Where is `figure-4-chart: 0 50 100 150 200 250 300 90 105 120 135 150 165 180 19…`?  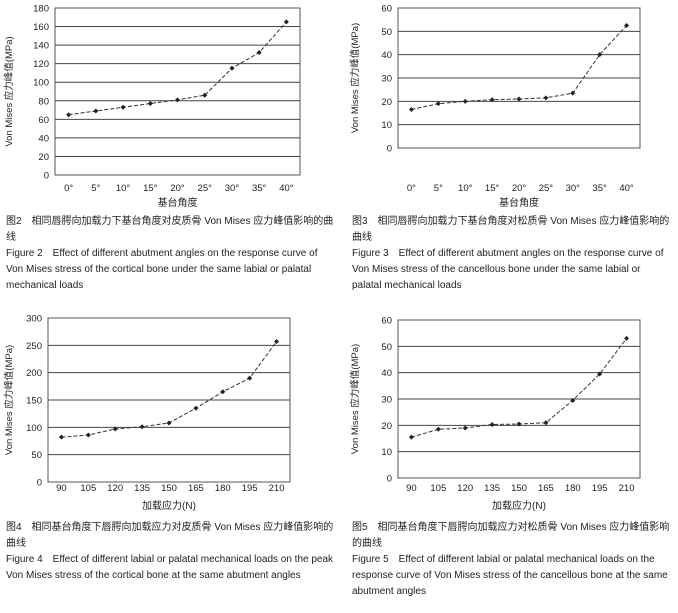 figure-4-chart: 0 50 100 150 200 250 300 90 105 120 135 150 165 180 19… is located at coordinates (147, 413).